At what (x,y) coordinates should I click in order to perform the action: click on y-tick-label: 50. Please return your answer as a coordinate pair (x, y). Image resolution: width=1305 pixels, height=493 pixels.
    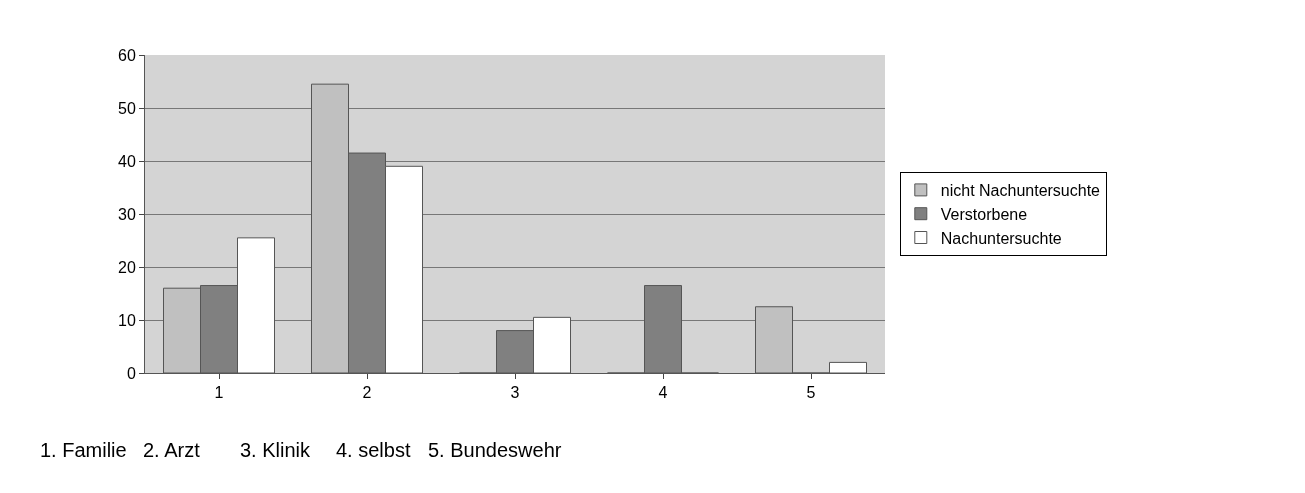
    Looking at the image, I should click on (127, 108).